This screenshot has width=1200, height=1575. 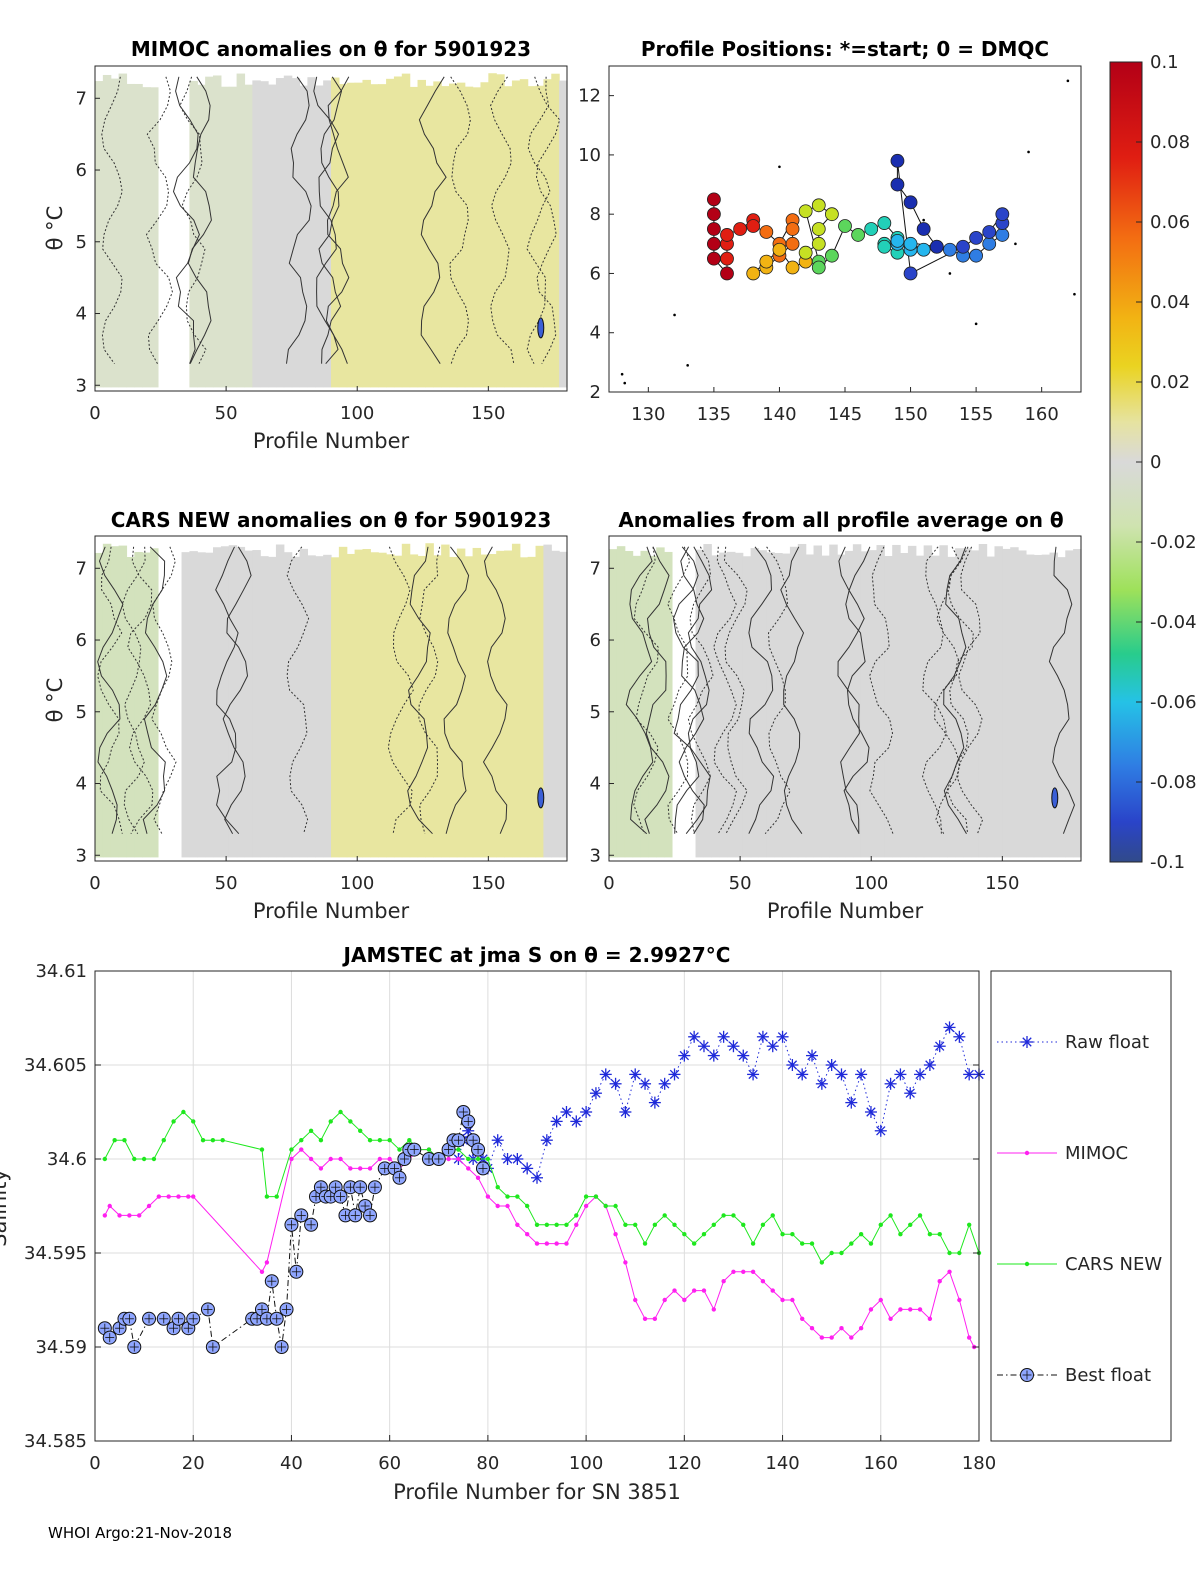 What do you see at coordinates (1164, 62) in the screenshot?
I see `colorbar-tick-label: 0.1` at bounding box center [1164, 62].